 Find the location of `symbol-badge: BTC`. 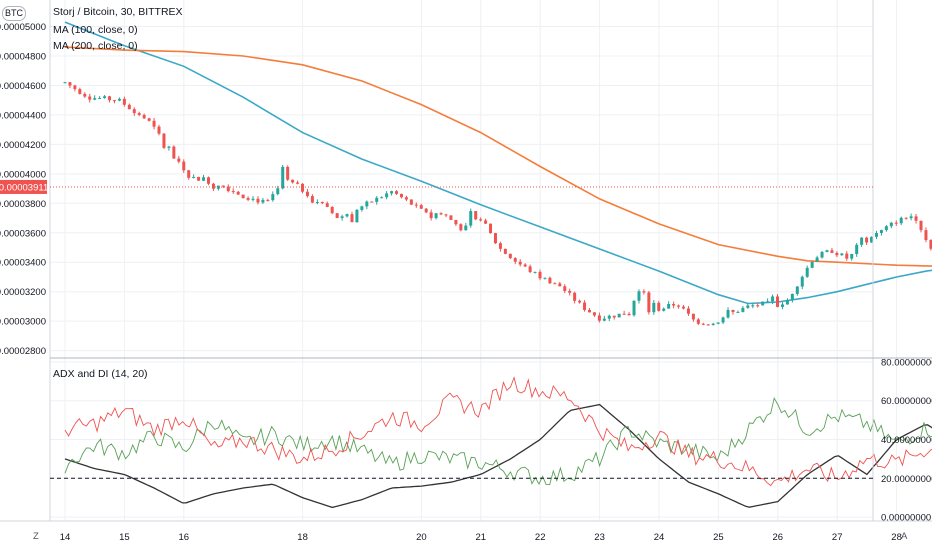

symbol-badge: BTC is located at coordinates (14, 13).